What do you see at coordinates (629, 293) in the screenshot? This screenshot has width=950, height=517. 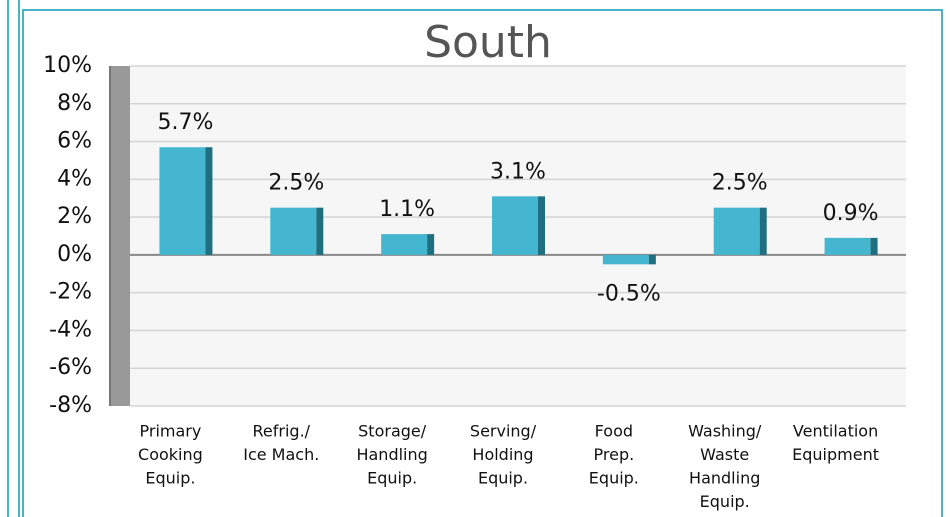 I see `value-label: -0.5%` at bounding box center [629, 293].